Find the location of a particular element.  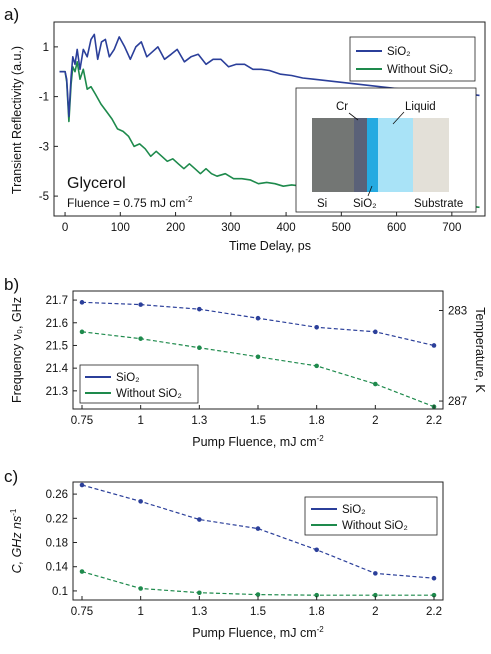

y-tick-label: 1 is located at coordinates (46, 48).